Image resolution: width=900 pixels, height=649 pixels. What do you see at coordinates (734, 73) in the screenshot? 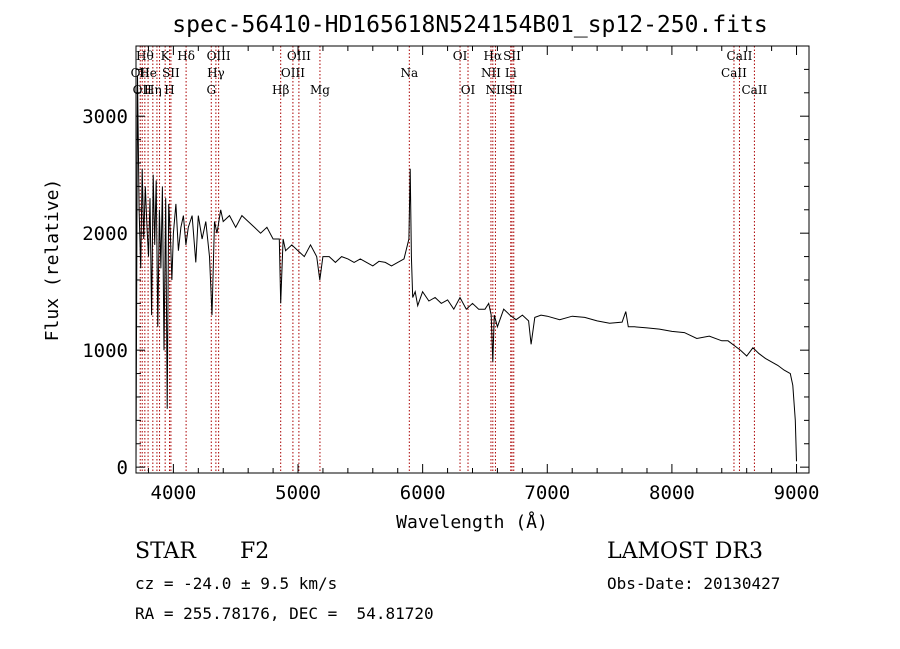
I see `marker-label-27: CaII` at bounding box center [734, 73].